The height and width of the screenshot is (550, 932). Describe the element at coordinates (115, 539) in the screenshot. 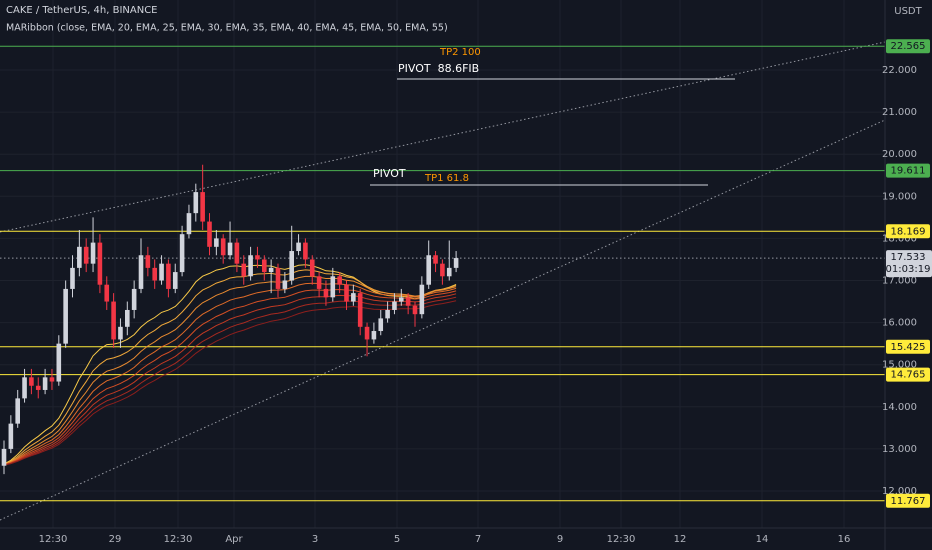

I see `x-tick-label: 29` at that location.